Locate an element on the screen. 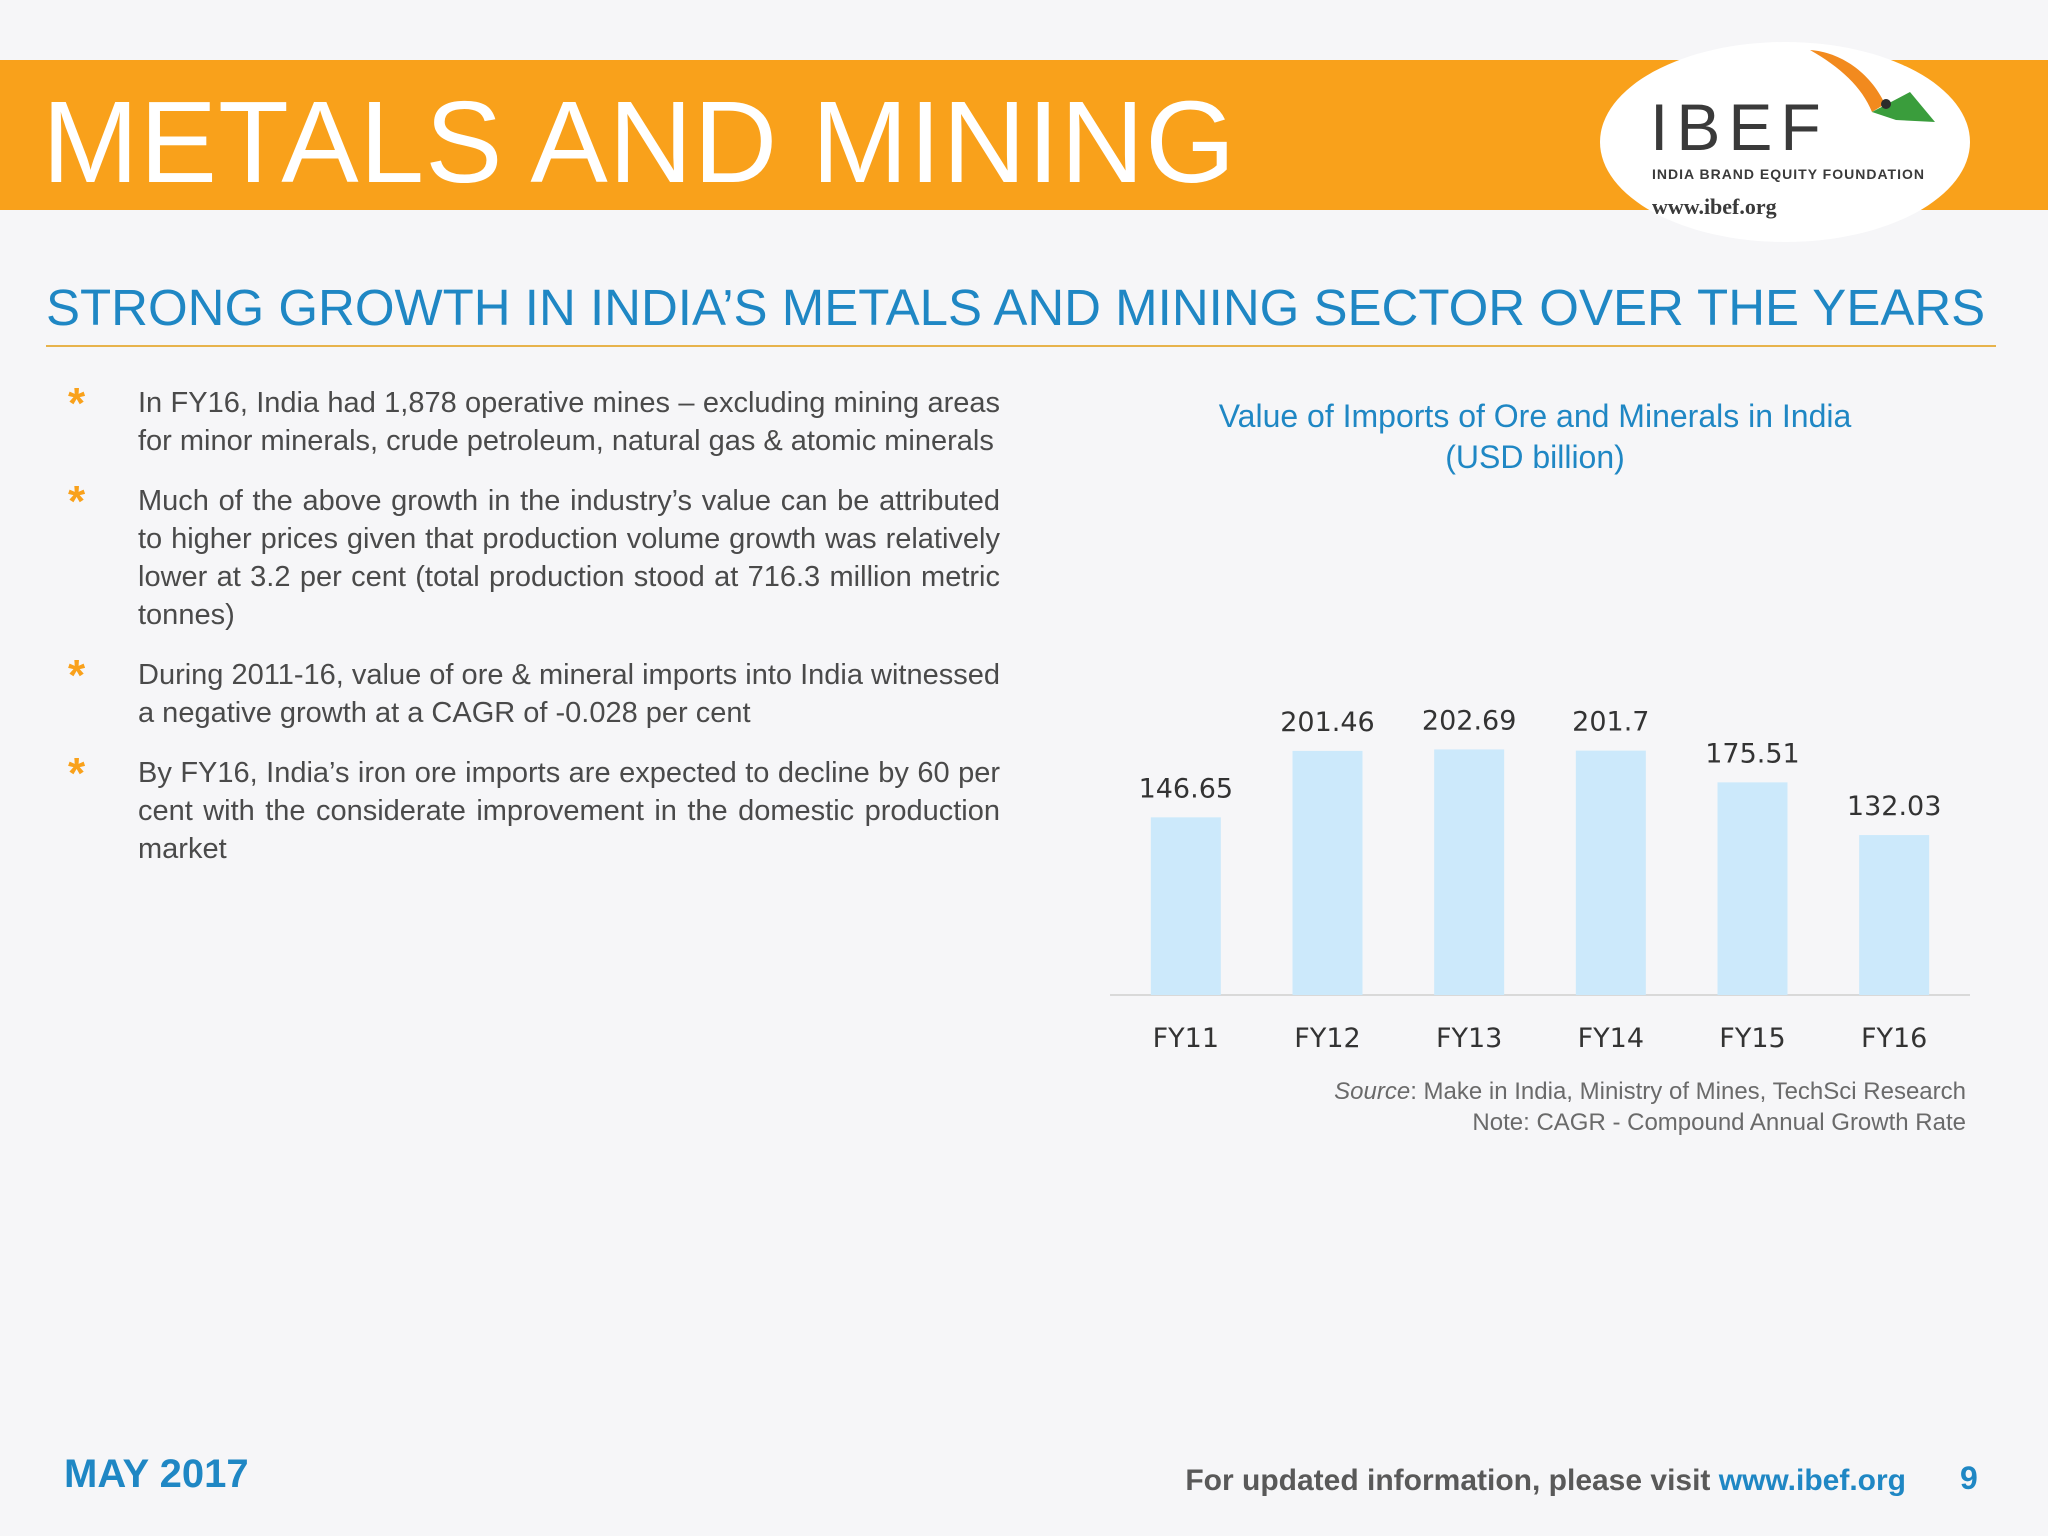  bar-fy14 is located at coordinates (1610, 872).